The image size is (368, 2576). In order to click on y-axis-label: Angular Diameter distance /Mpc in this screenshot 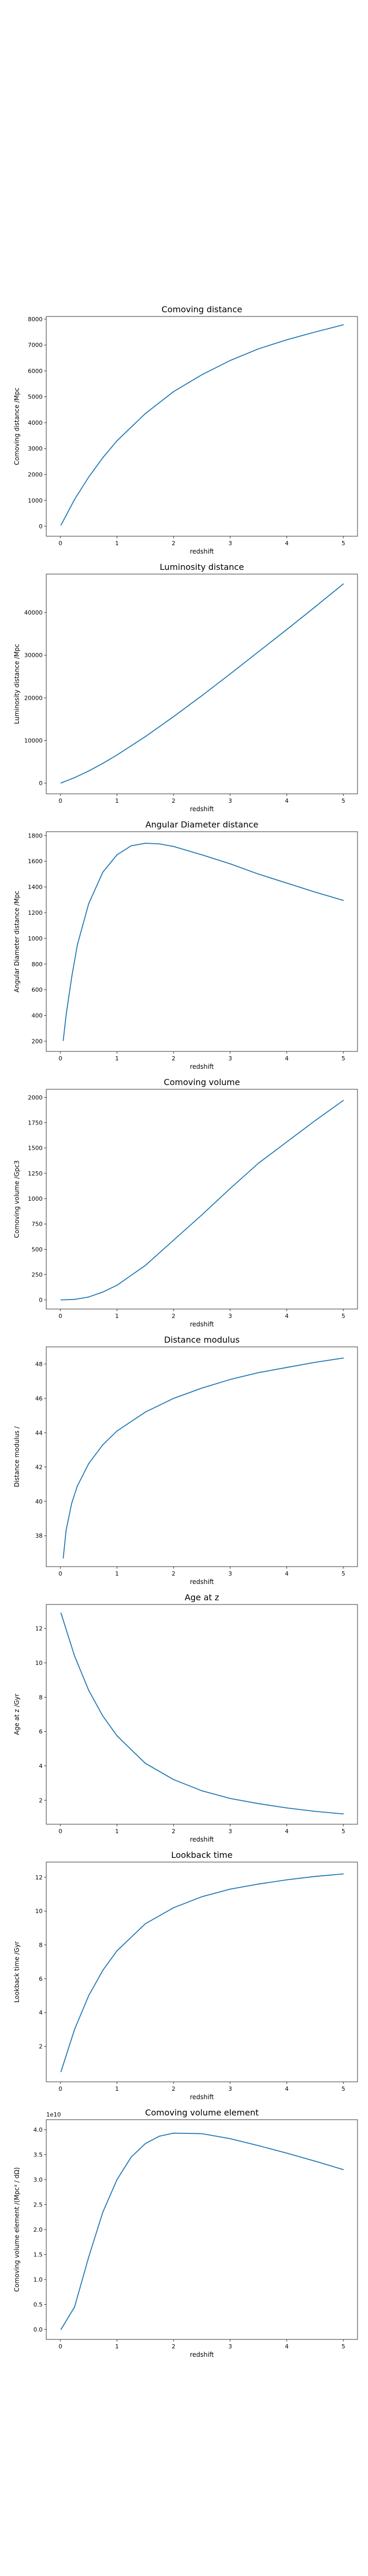, I will do `click(17, 942)`.